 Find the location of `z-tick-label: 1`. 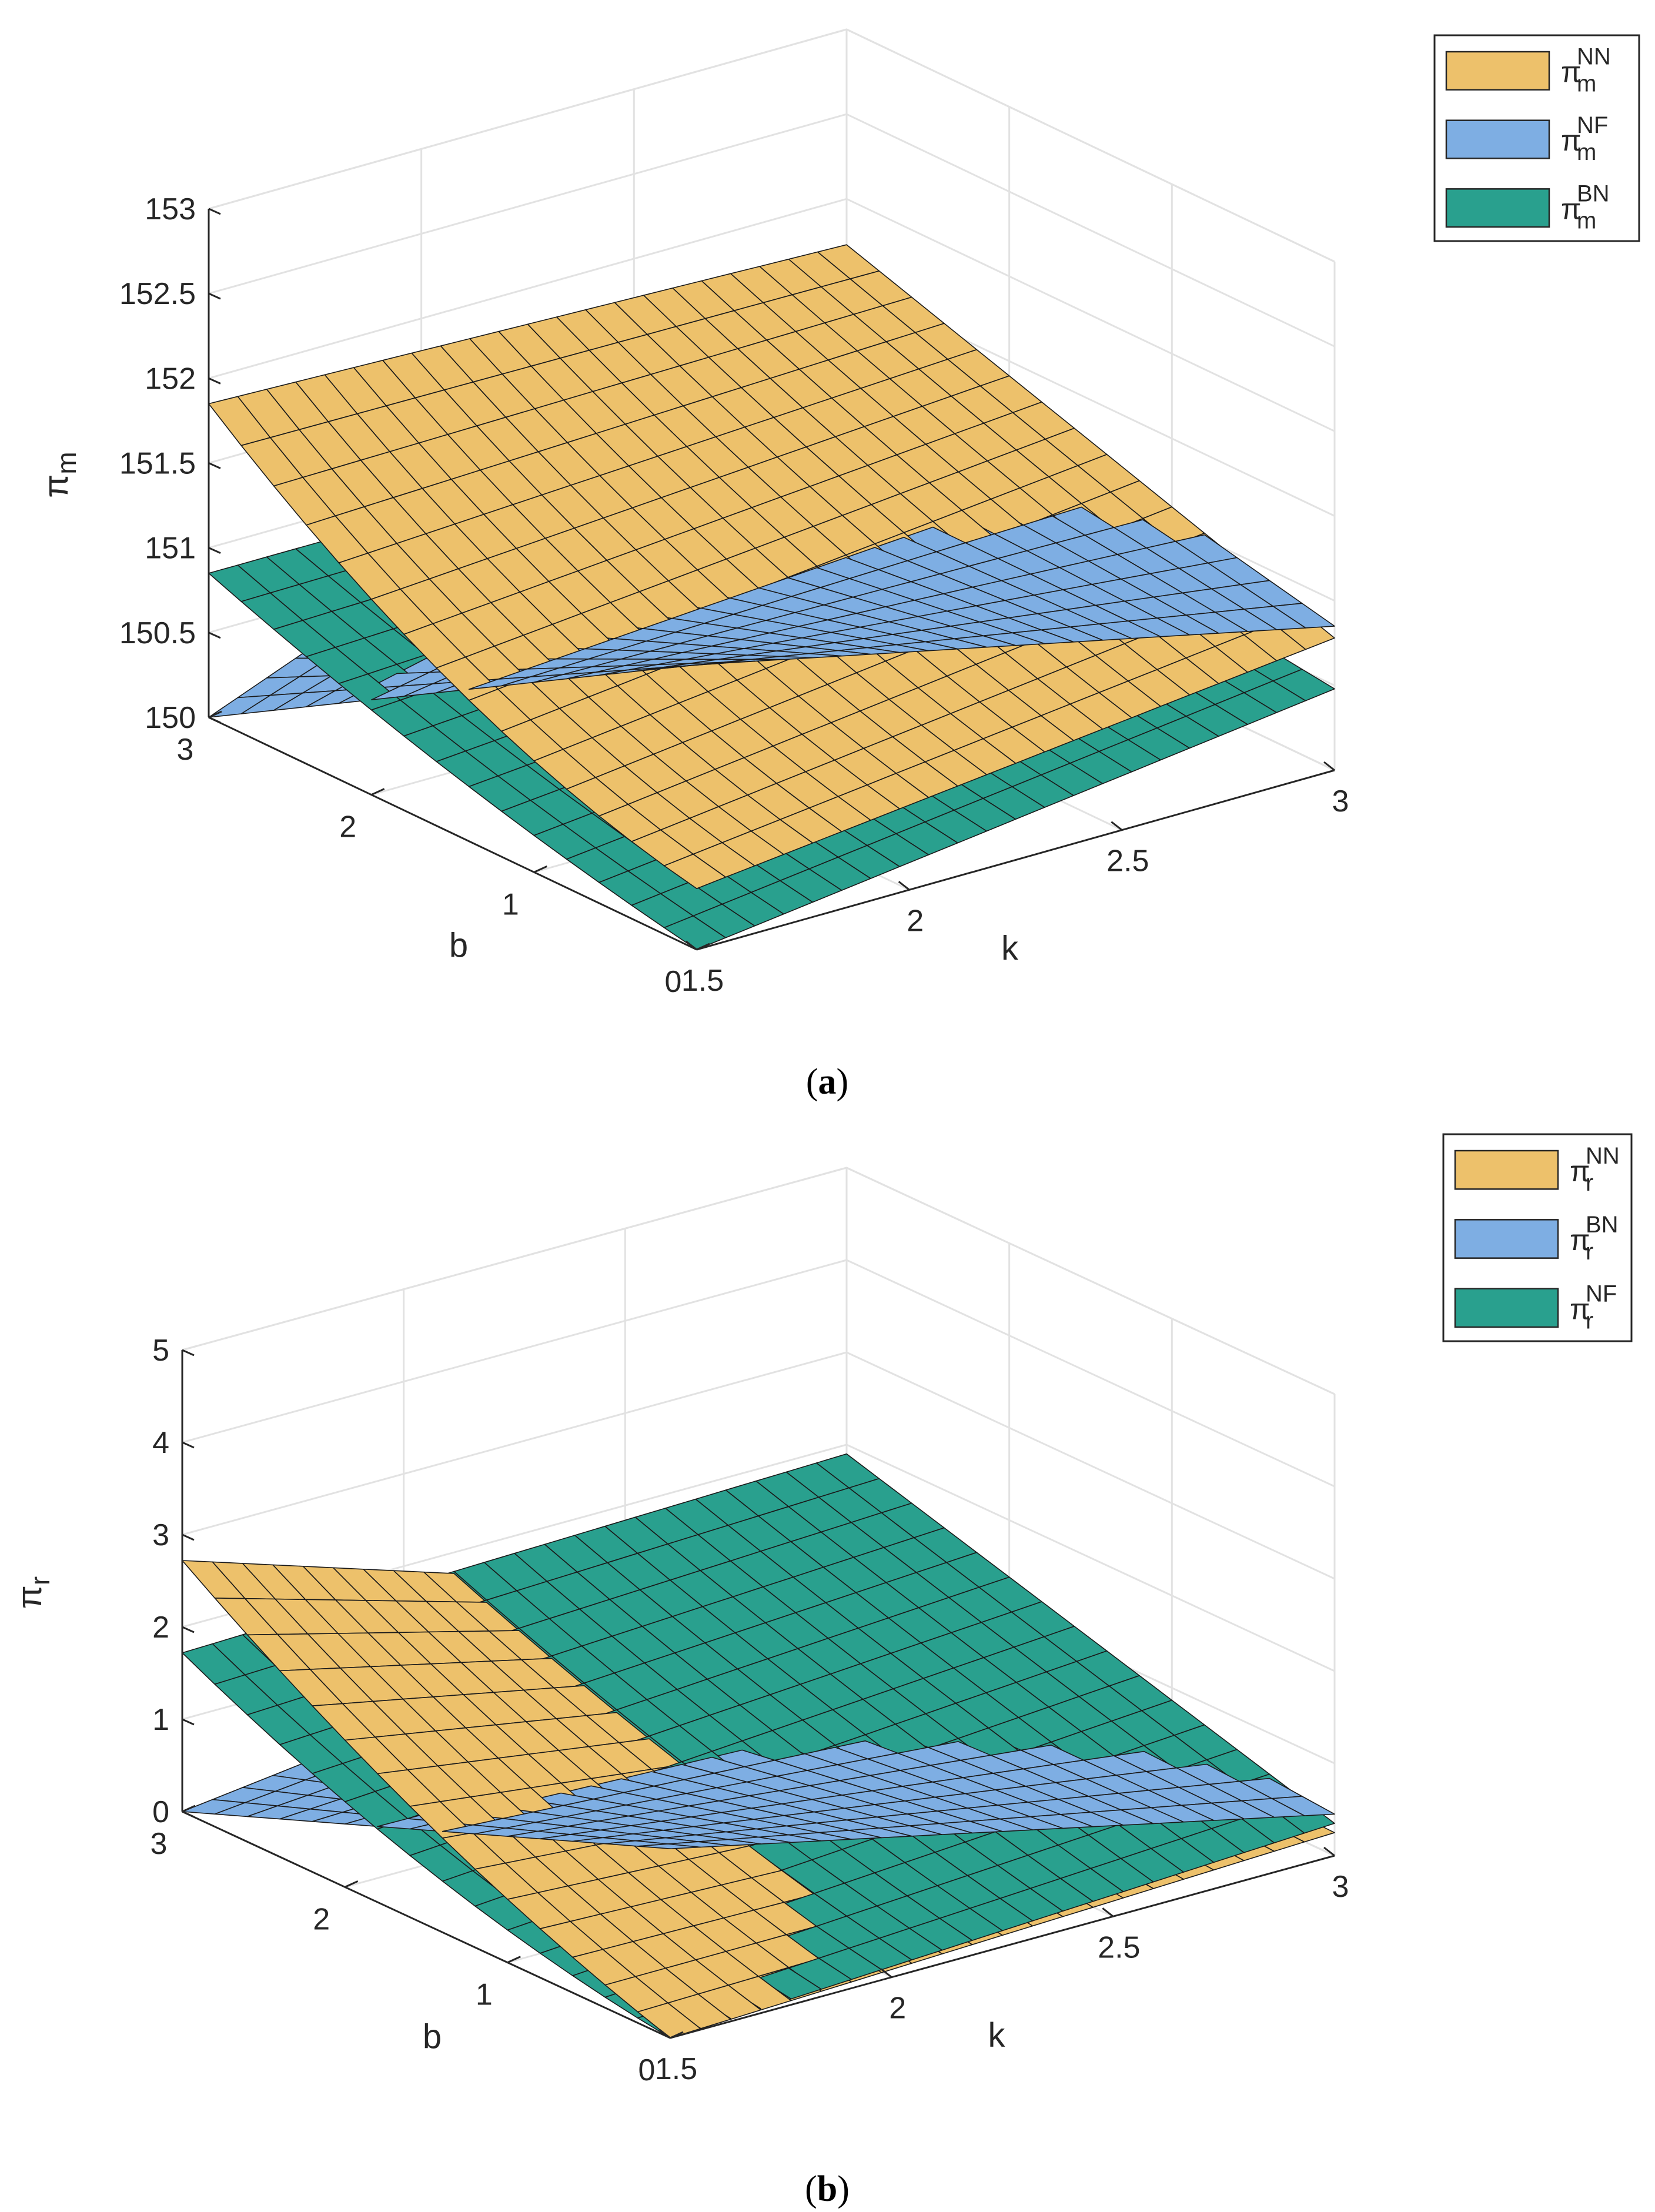

z-tick-label: 1 is located at coordinates (160, 1720).